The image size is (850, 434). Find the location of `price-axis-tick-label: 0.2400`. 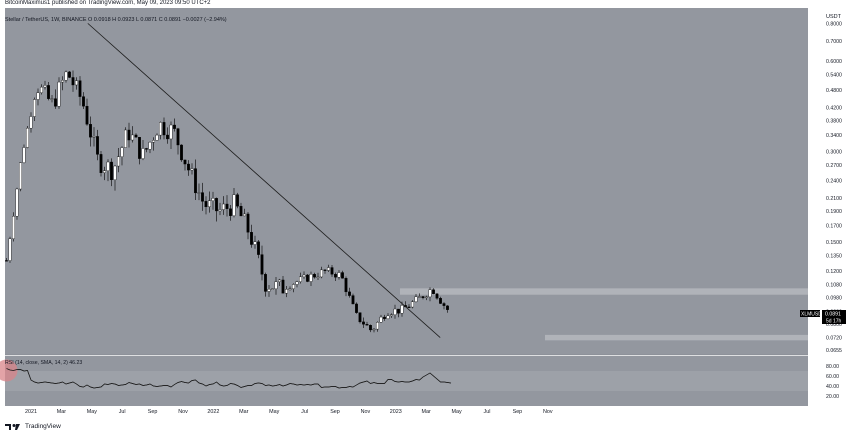

price-axis-tick-label: 0.2400 is located at coordinates (834, 181).